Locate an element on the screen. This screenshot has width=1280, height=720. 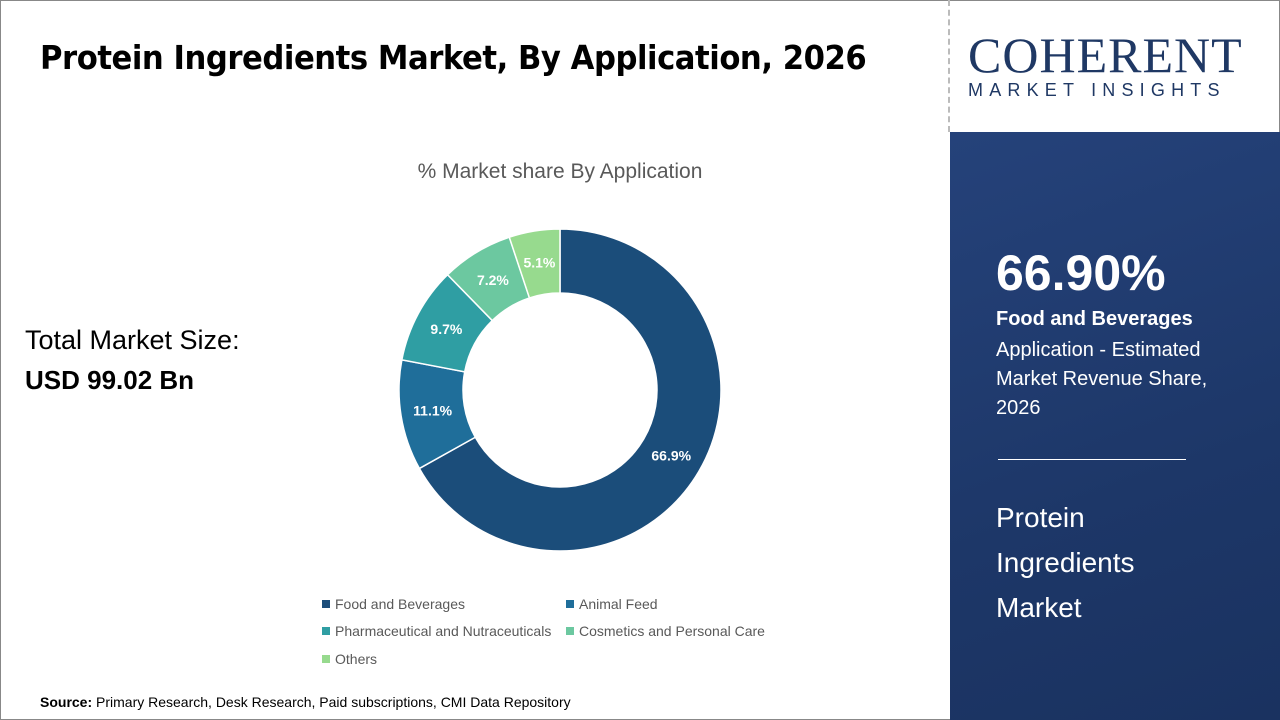
legend-label: Others is located at coordinates (356, 659).